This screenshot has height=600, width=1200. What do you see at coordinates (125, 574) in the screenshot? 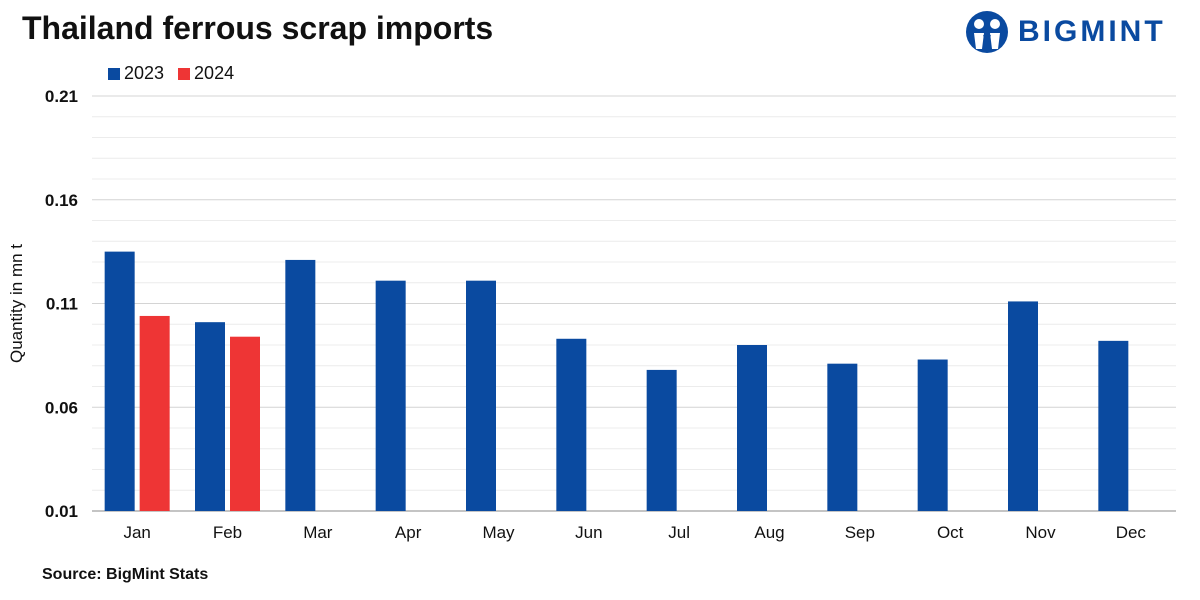
I see `source-note: Source: BigMint Stats` at bounding box center [125, 574].